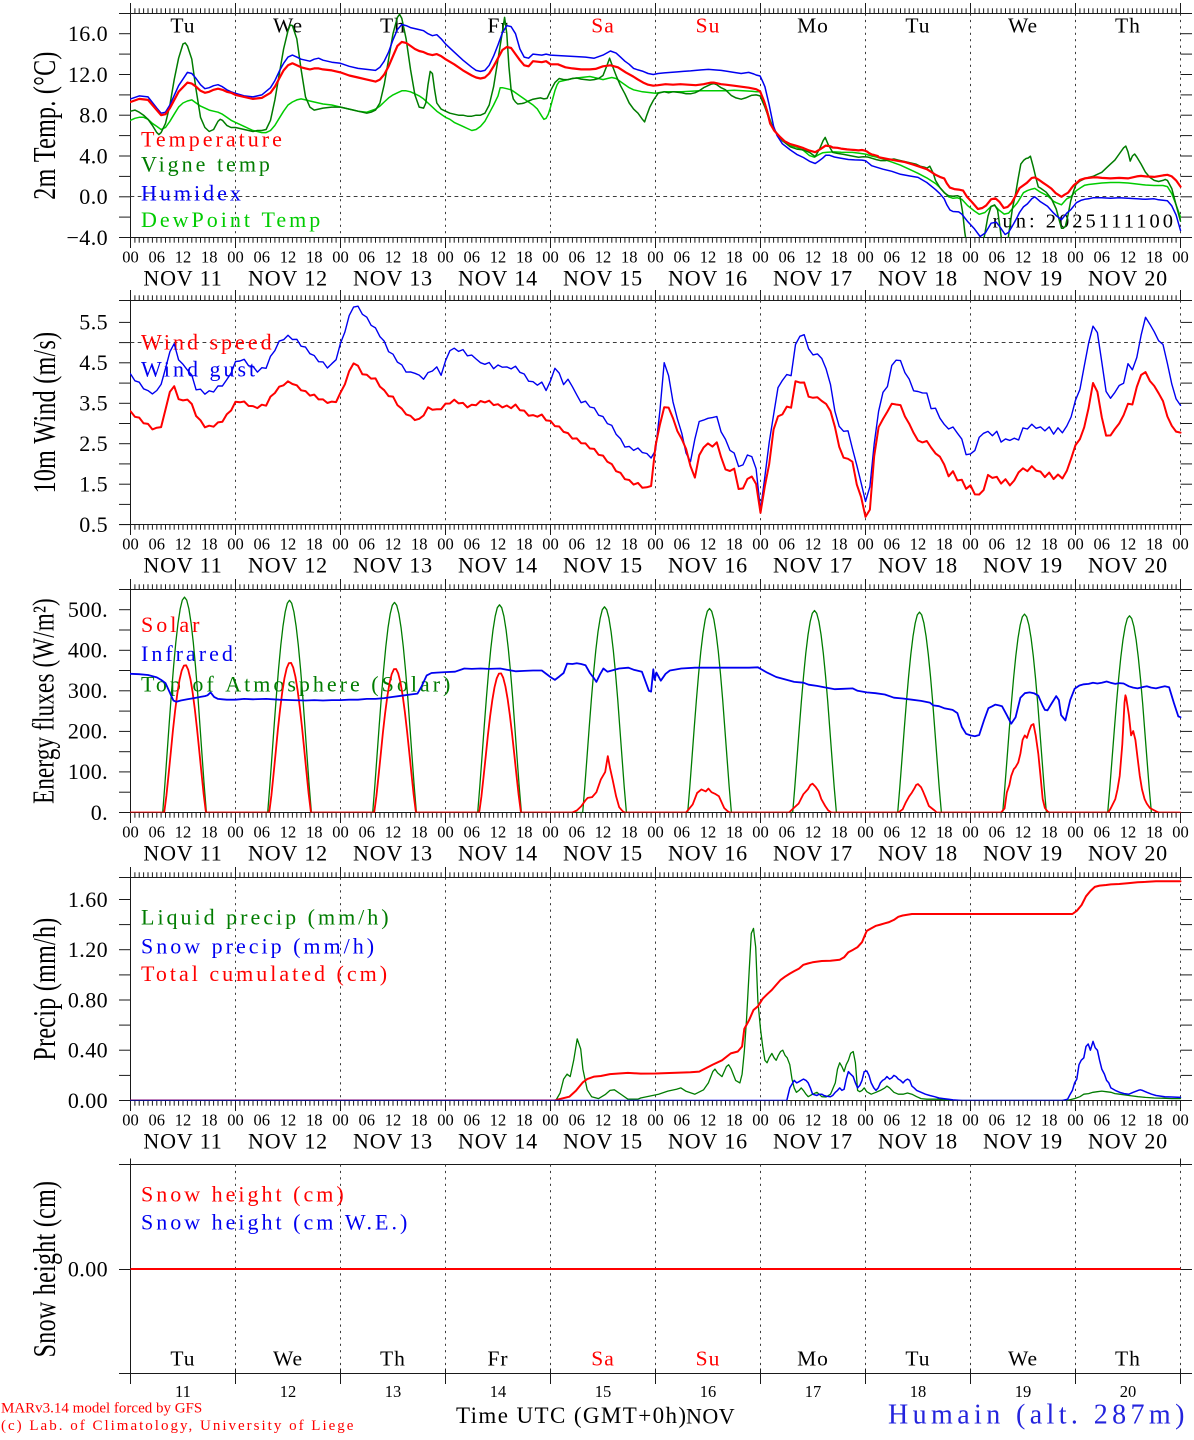 The image size is (1194, 1440). Describe the element at coordinates (1128, 1141) in the screenshot. I see `svg-text: NOV 20` at that location.